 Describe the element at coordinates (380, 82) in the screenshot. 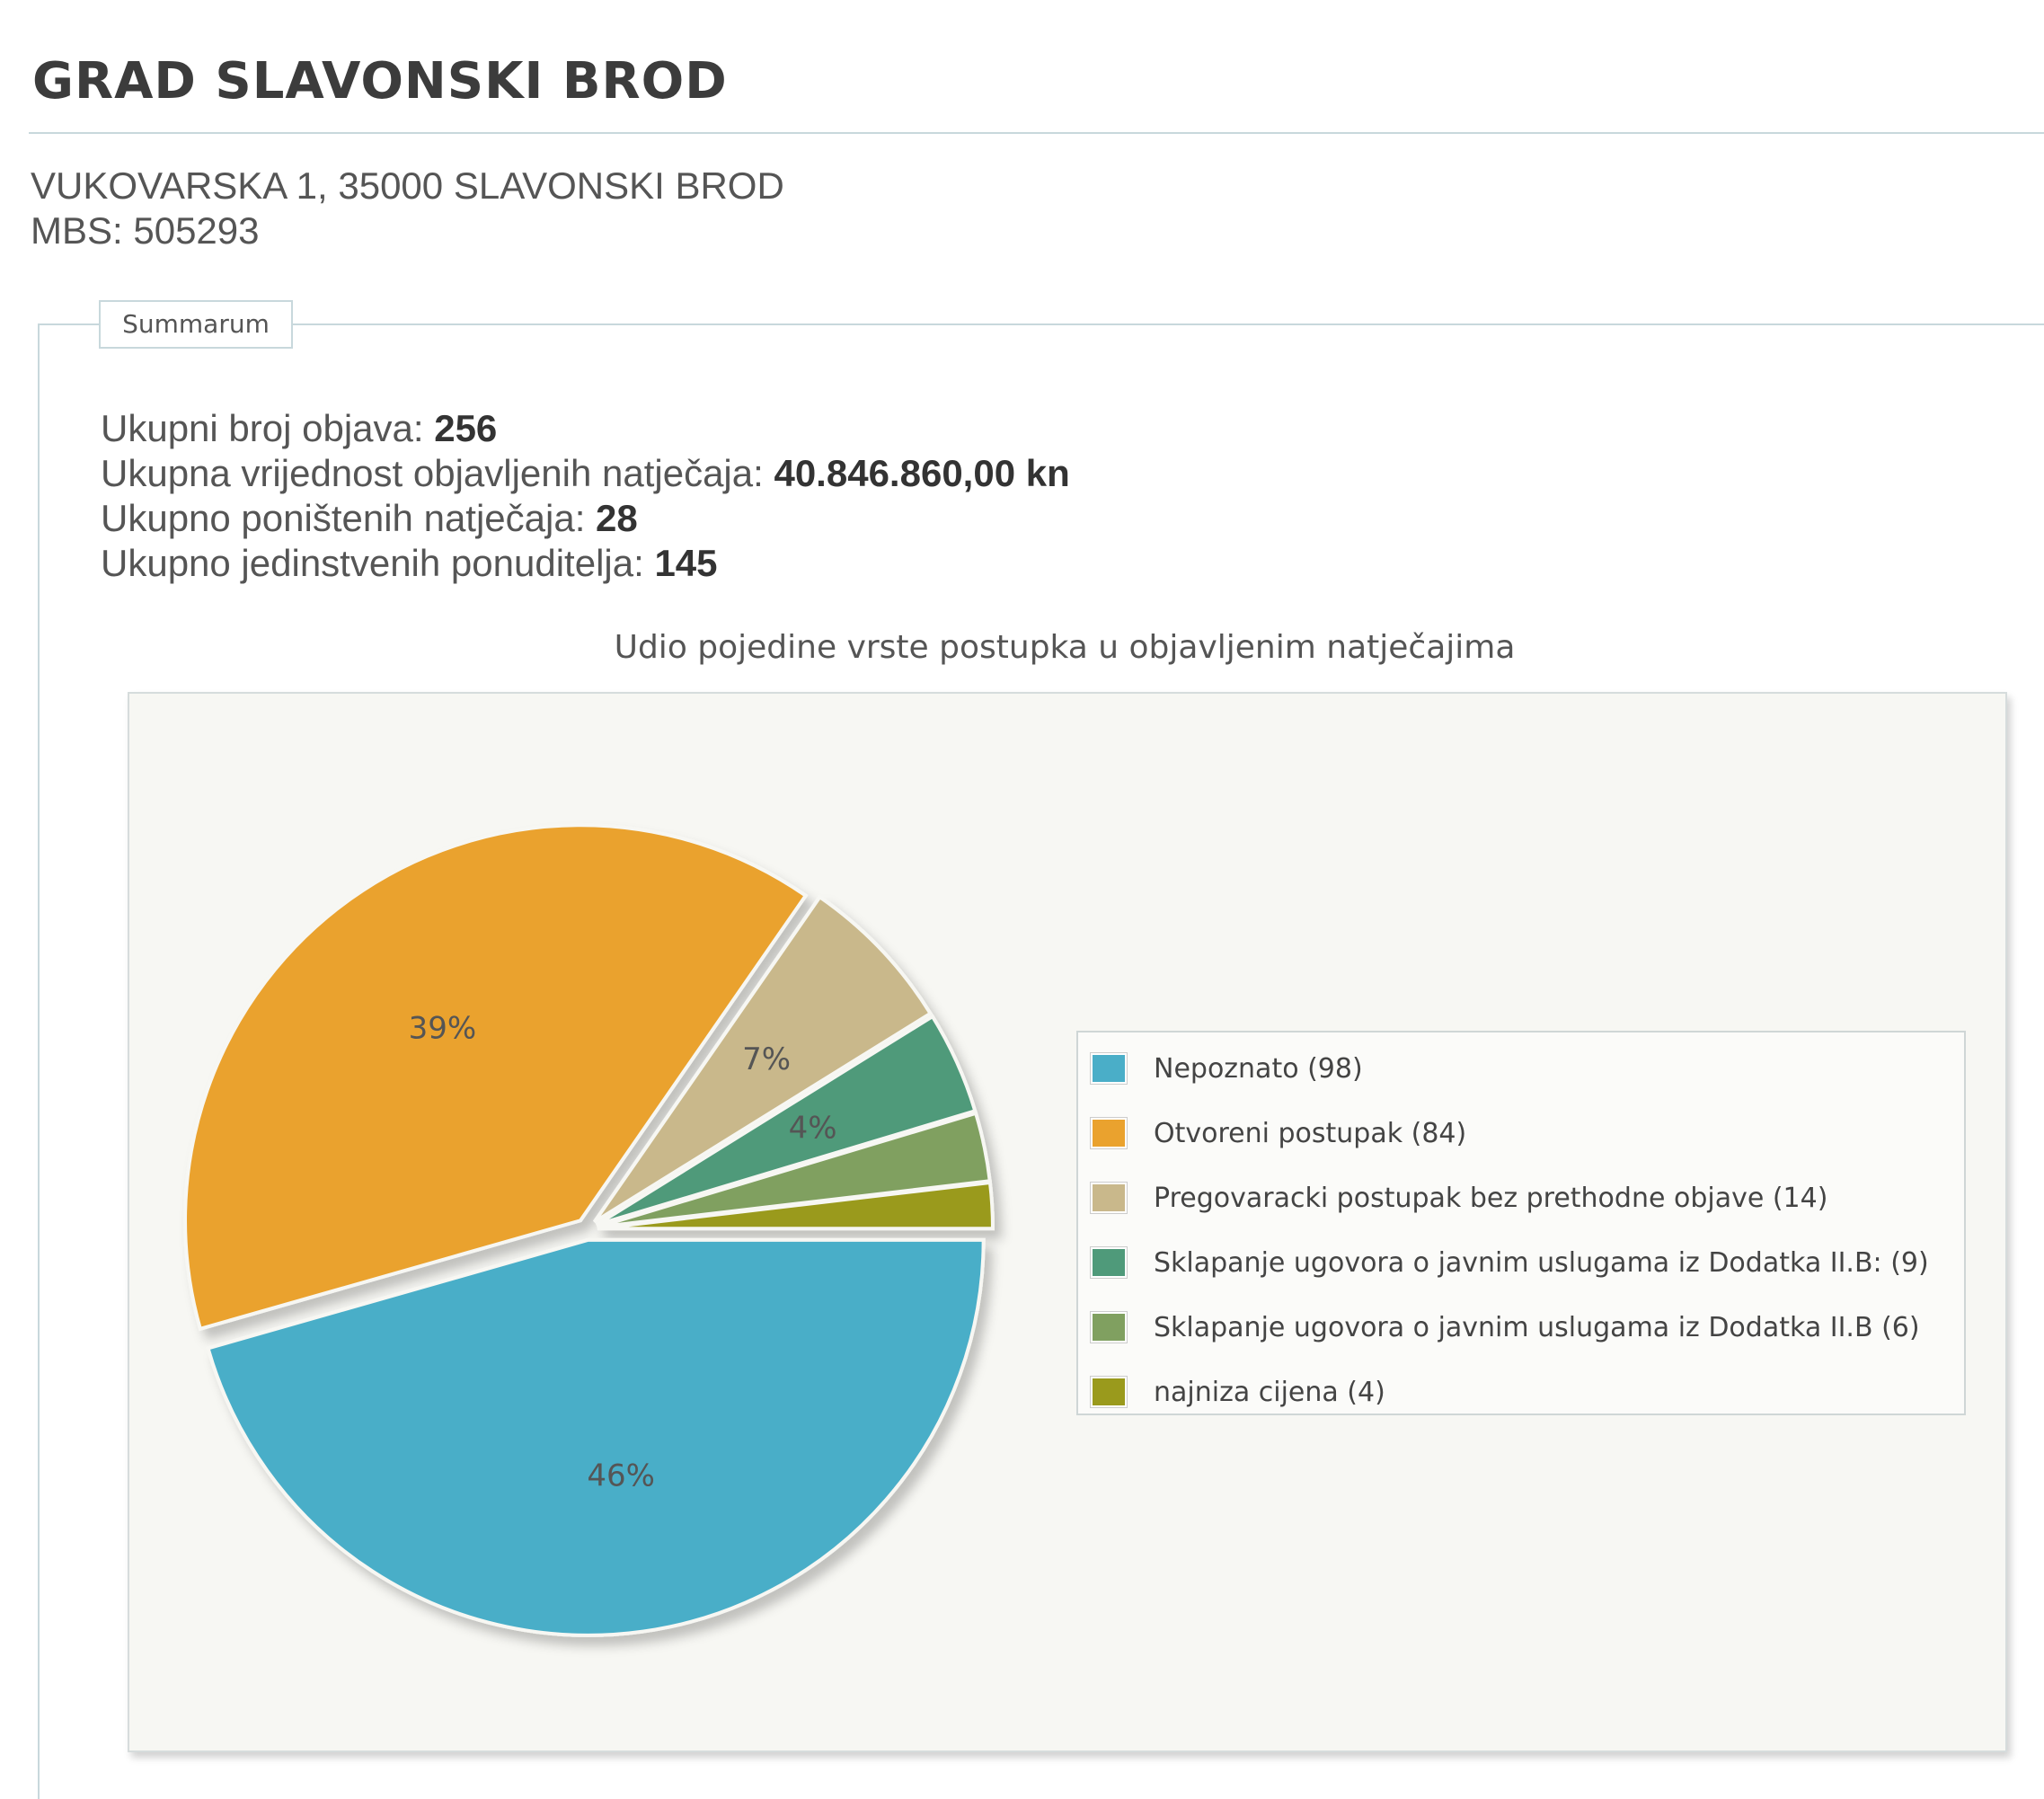

I see `organization-title: GRAD SLAVONSKI BROD` at that location.